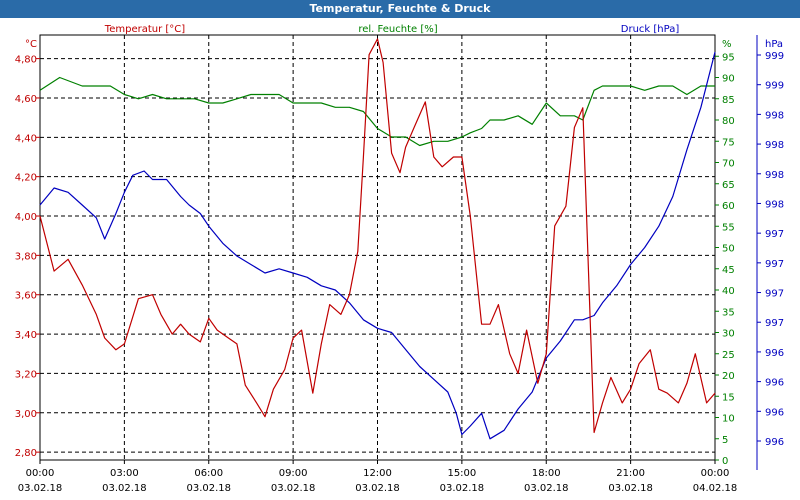 The width and height of the screenshot is (800, 500). What do you see at coordinates (727, 44) in the screenshot?
I see `humidity-unit-label: %` at bounding box center [727, 44].